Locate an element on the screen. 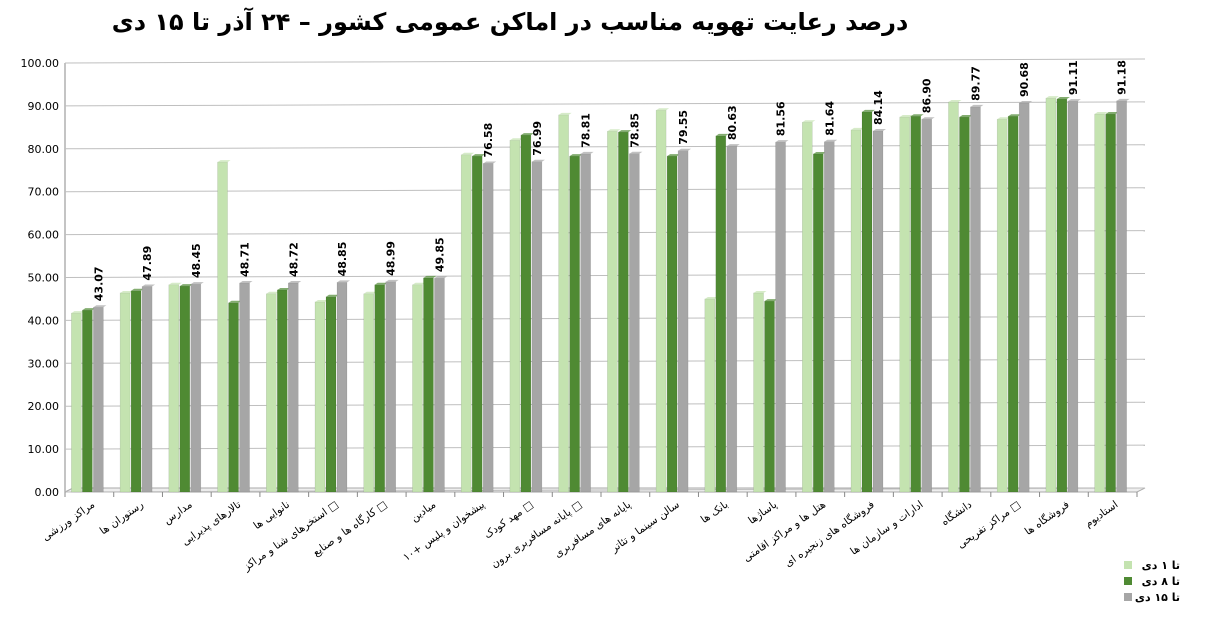 This screenshot has height=644, width=1210. legend-label: تا ۸ دی is located at coordinates (1161, 581).